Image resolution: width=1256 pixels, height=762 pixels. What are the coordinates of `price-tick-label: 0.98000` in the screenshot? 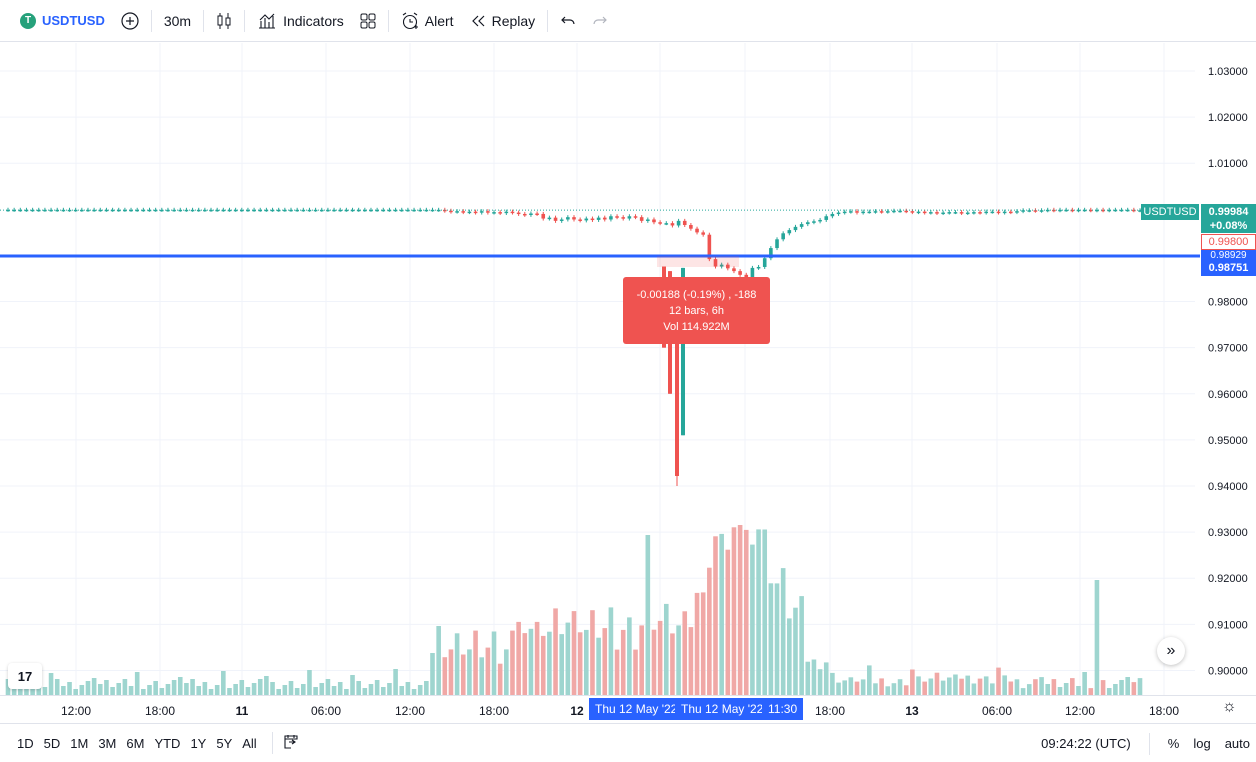 It's located at (1228, 303).